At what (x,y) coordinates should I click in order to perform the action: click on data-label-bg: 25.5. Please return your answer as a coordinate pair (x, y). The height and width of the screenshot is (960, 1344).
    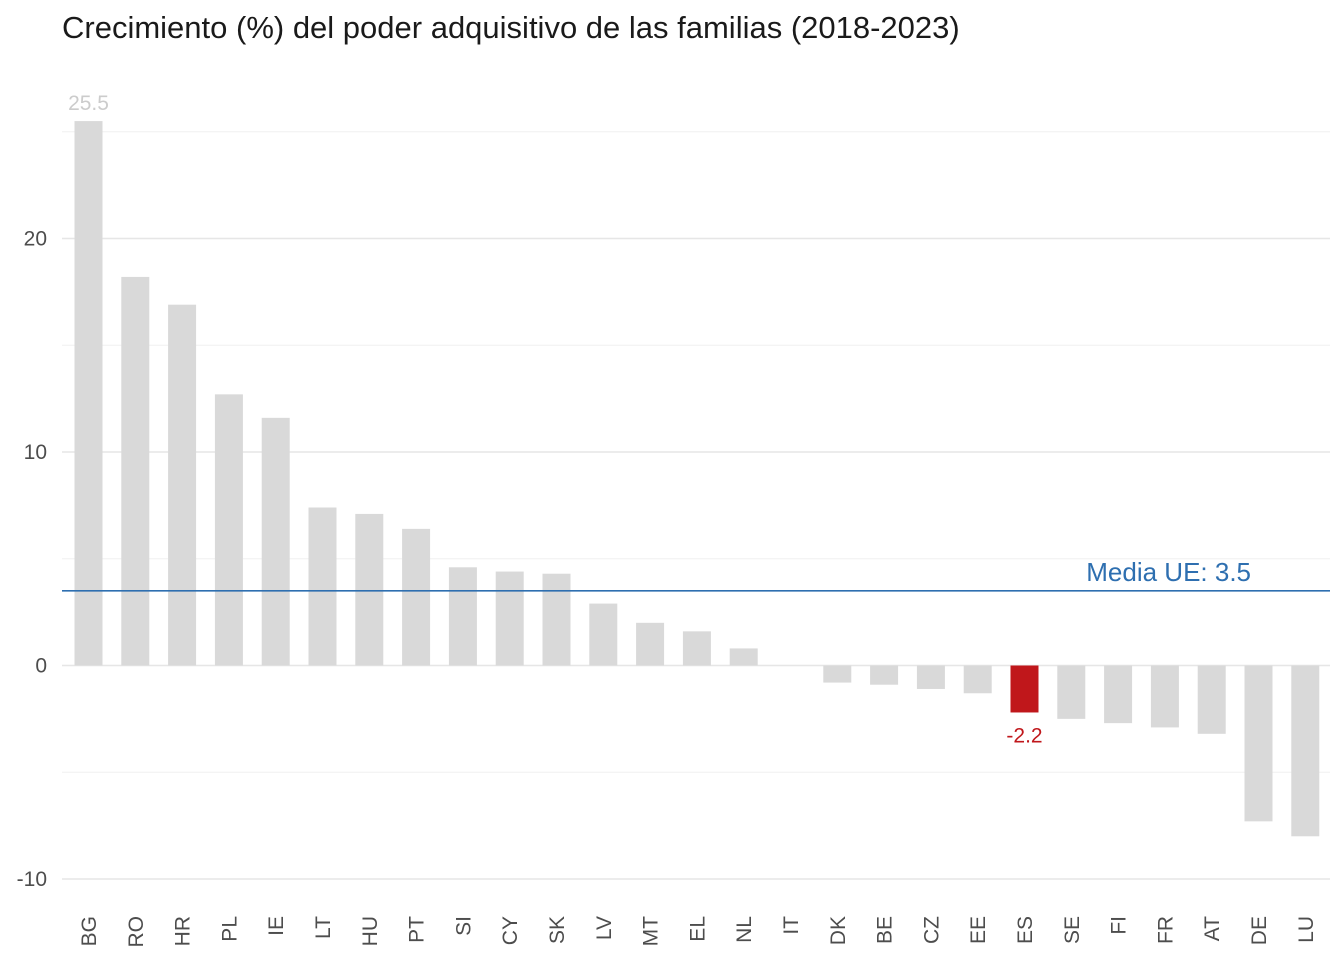
    Looking at the image, I should click on (88, 103).